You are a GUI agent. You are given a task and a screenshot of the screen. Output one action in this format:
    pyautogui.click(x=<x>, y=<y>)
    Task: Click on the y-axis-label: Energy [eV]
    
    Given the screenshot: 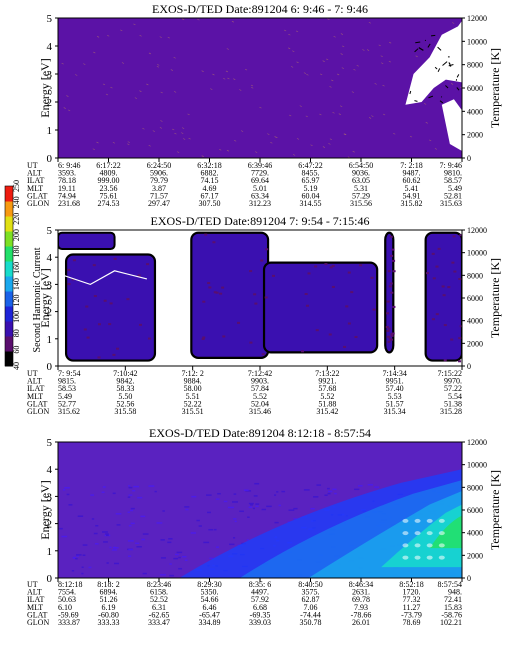 What is the action you would take?
    pyautogui.click(x=45, y=87)
    